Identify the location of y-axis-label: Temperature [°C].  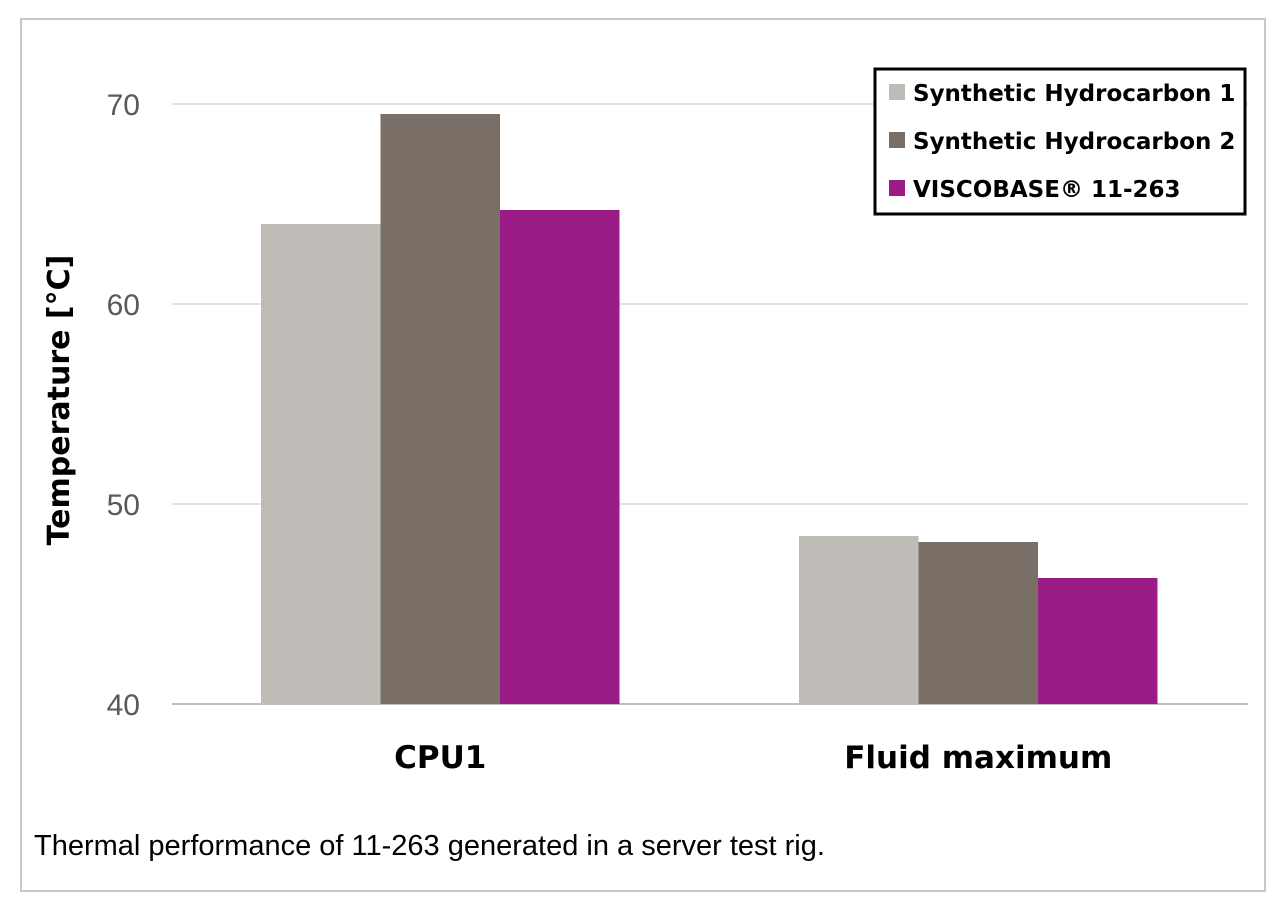
(59, 400).